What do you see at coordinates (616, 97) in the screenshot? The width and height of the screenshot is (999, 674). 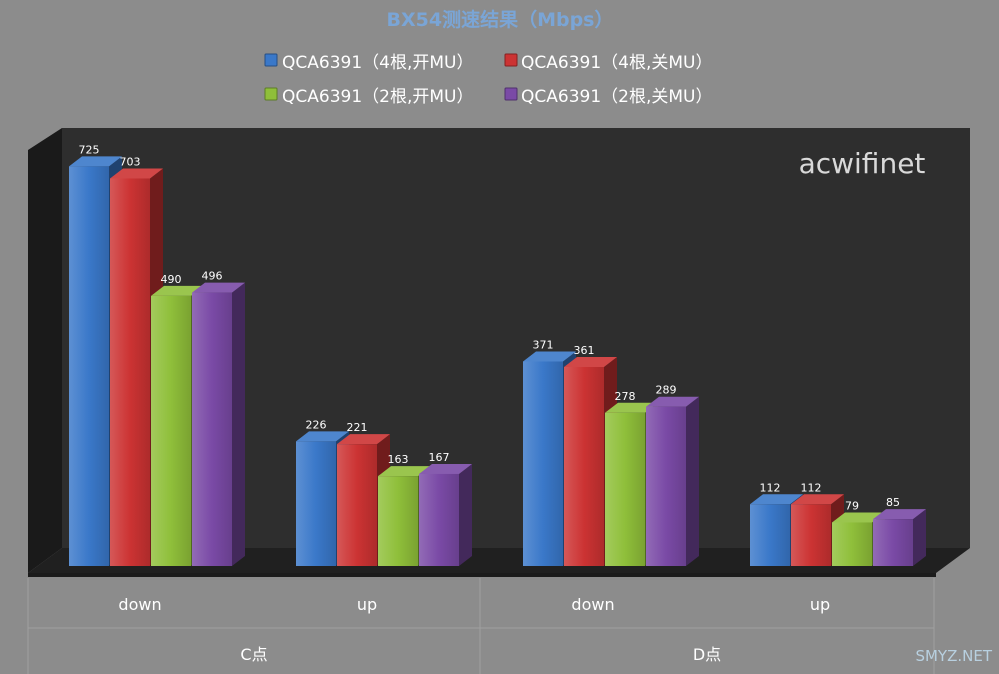 I see `legend-label: QCA6391（2根,关MU）` at bounding box center [616, 97].